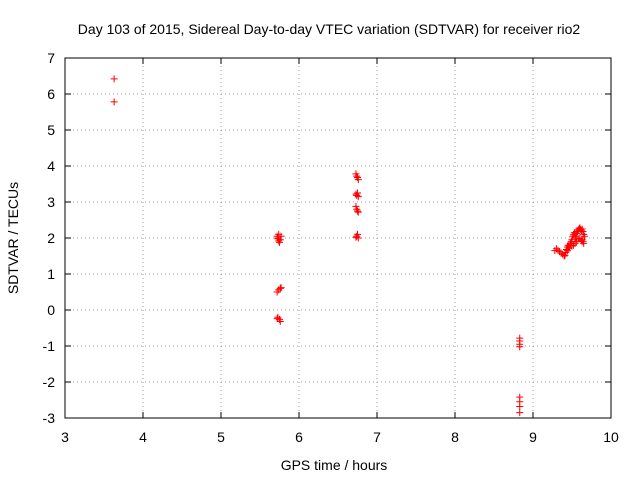 This screenshot has height=480, width=640. What do you see at coordinates (611, 437) in the screenshot?
I see `x-tick-label: 10` at bounding box center [611, 437].